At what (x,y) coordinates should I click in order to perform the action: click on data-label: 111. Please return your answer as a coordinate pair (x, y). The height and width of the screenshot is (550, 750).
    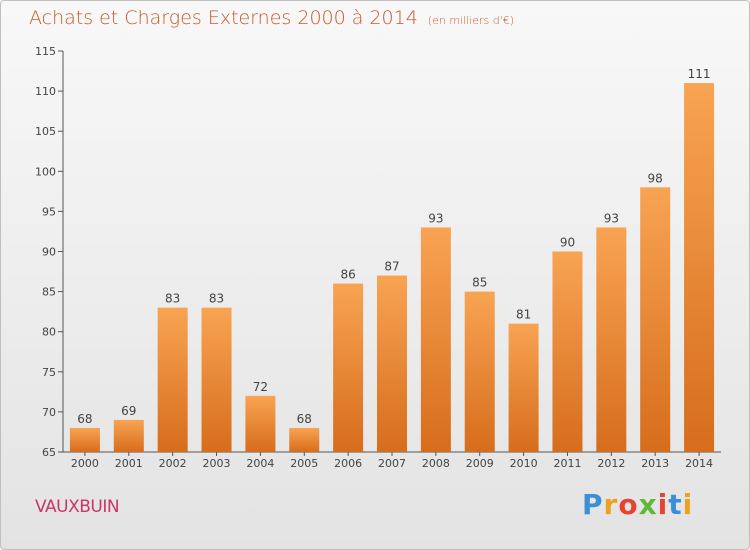
    Looking at the image, I should click on (699, 74).